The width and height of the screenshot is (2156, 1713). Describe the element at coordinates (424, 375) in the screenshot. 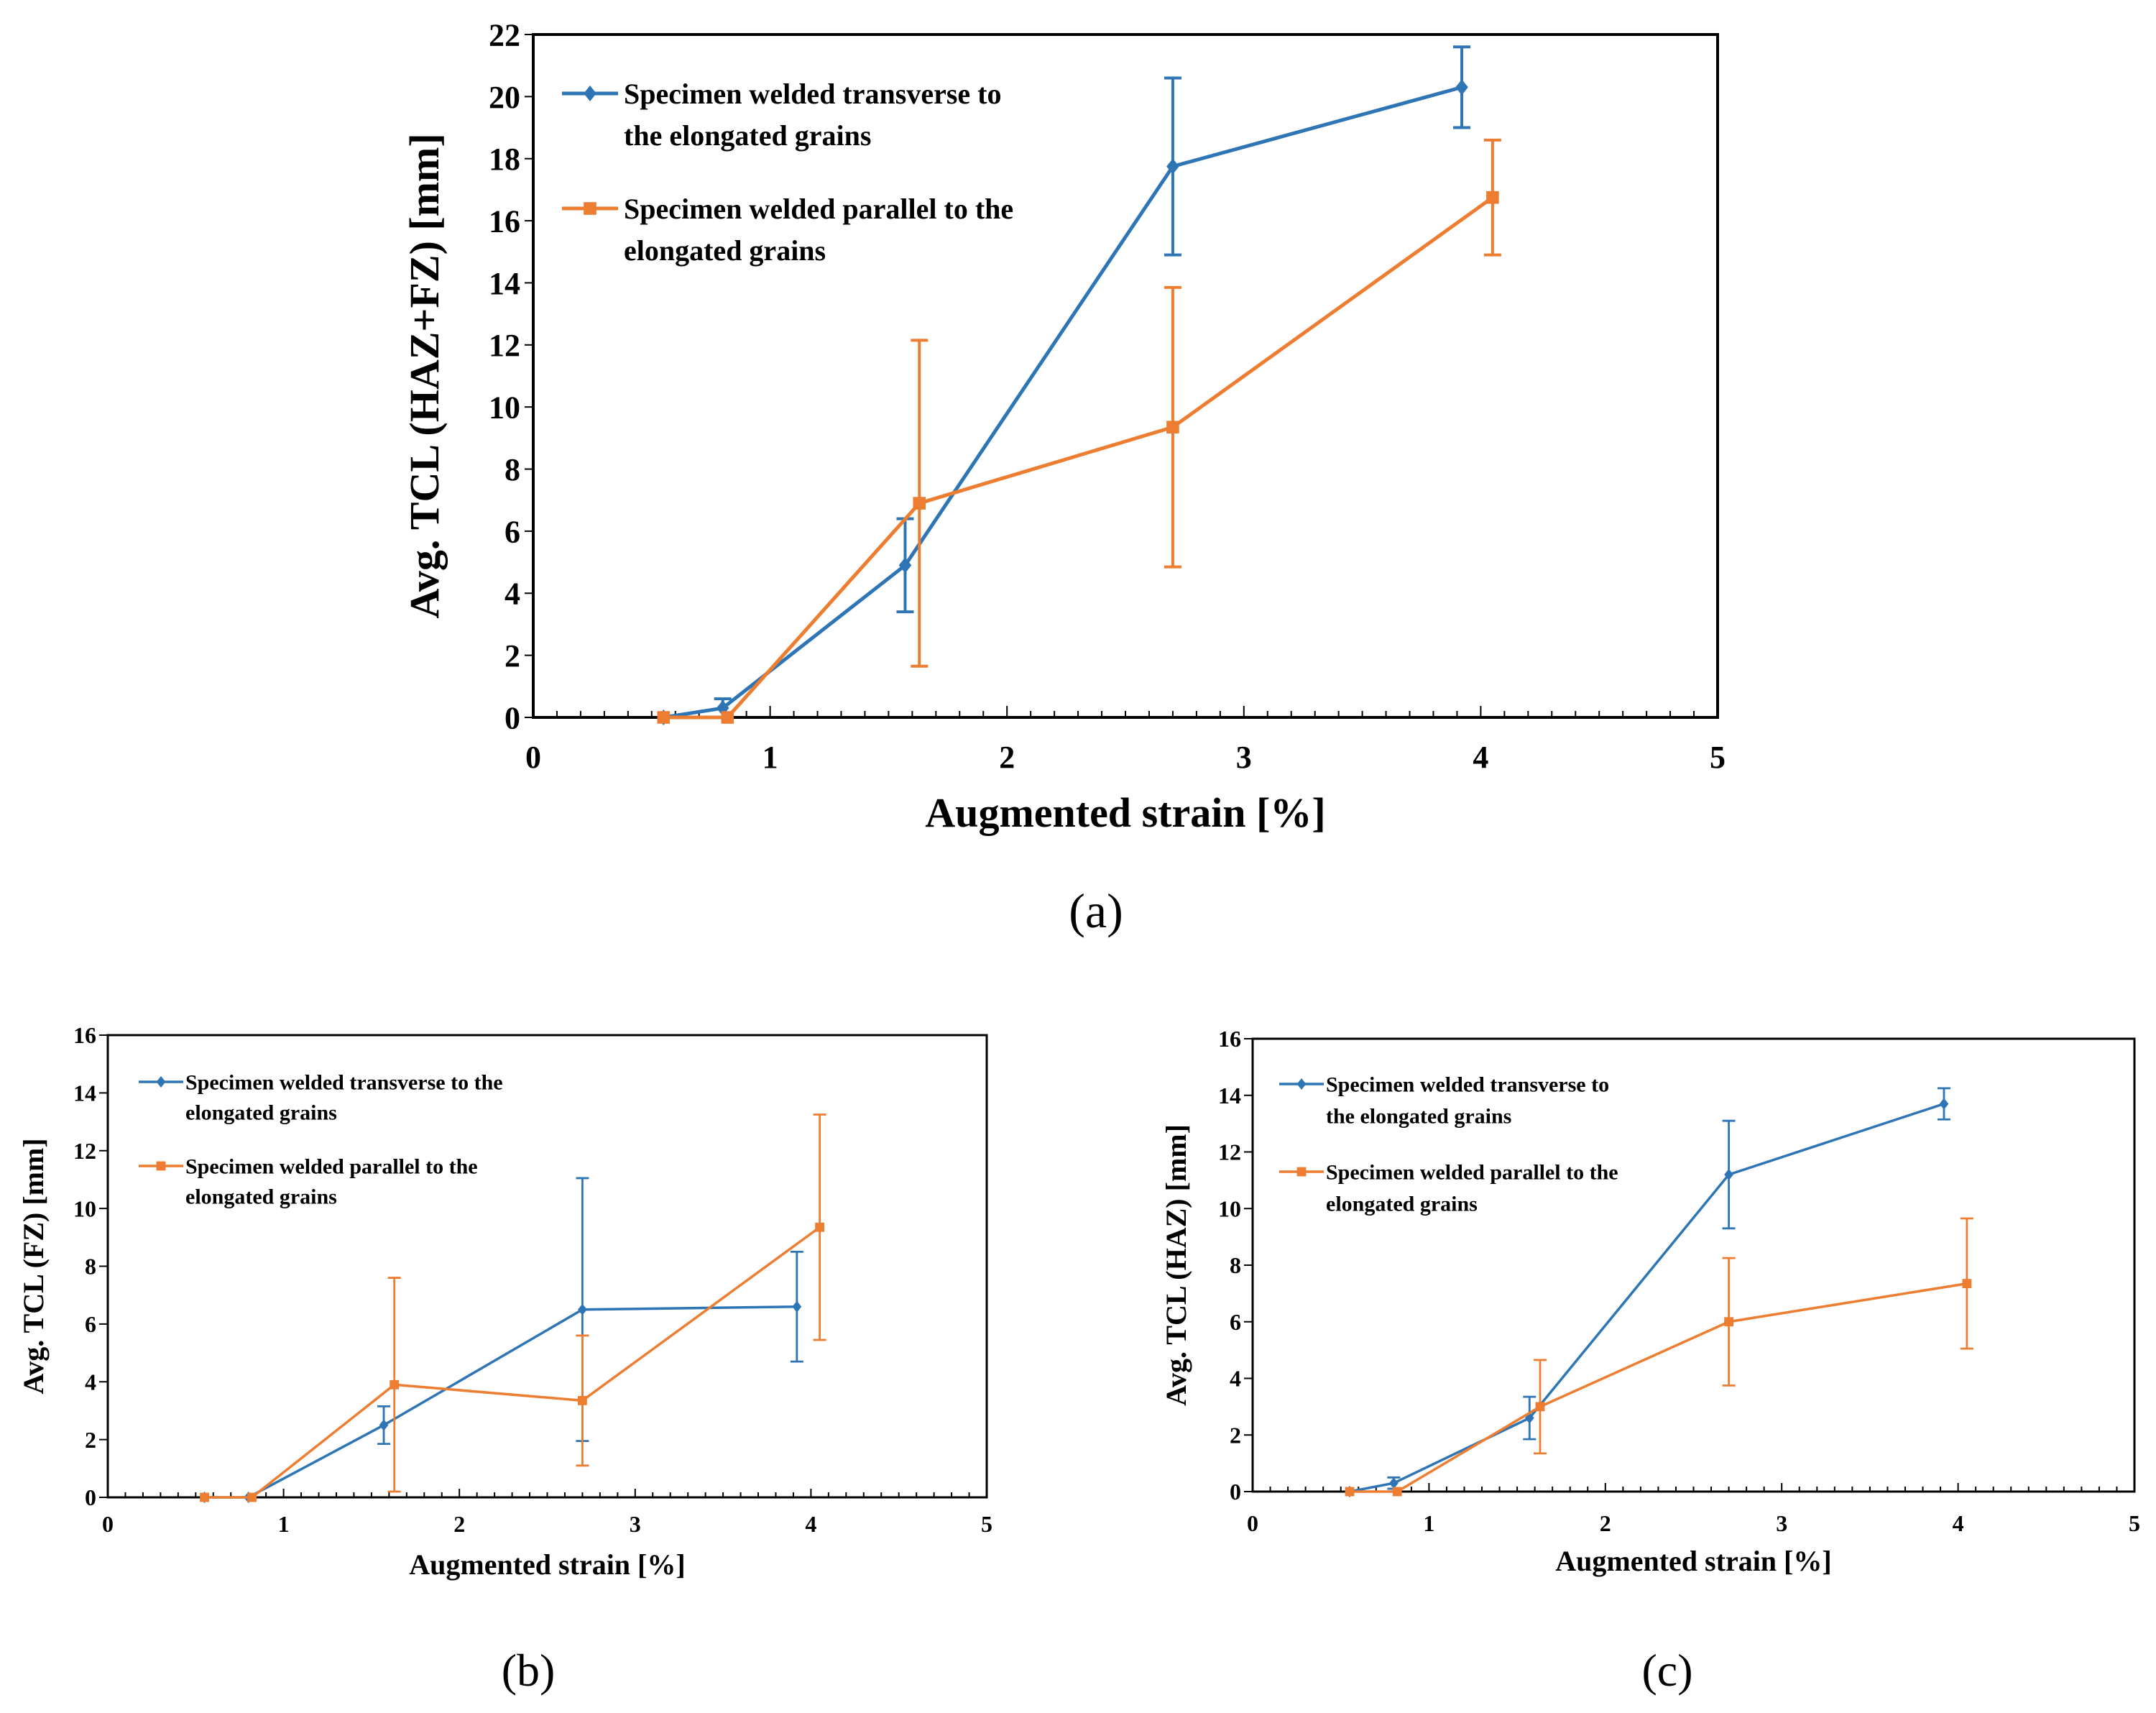

I see `y-axis-title: Avg. TCL (HAZ+FZ) [mm]` at that location.